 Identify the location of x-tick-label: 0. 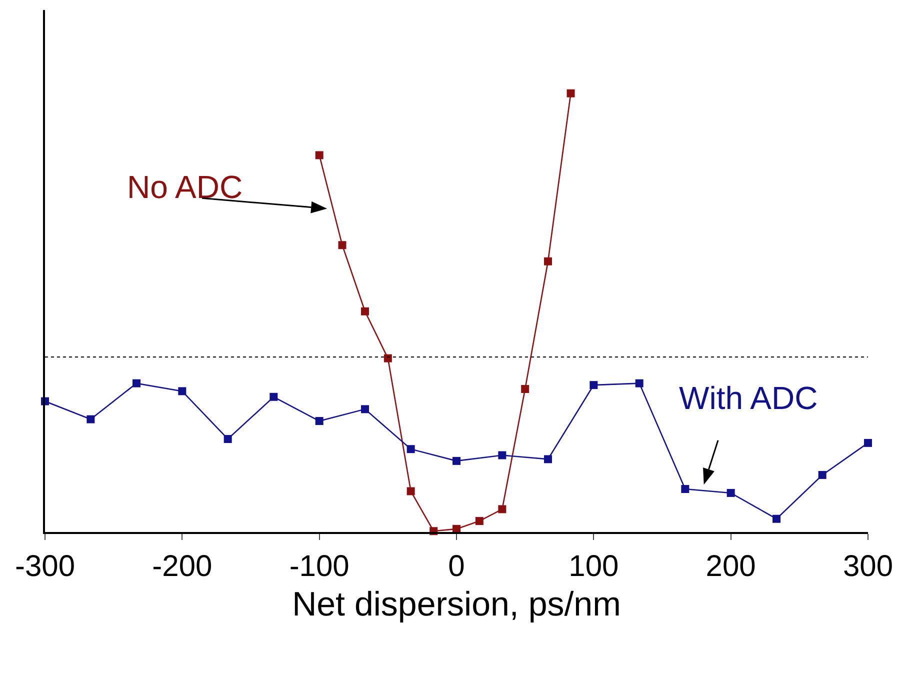
(456, 566).